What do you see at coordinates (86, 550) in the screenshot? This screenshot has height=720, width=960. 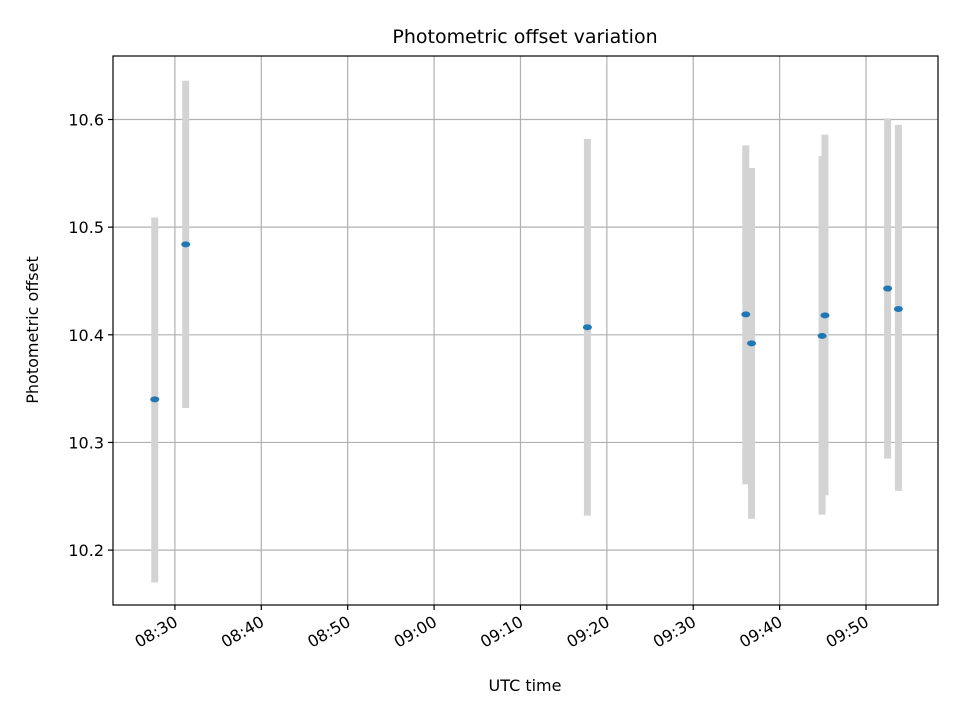 I see `y-tick-label: 10.2` at bounding box center [86, 550].